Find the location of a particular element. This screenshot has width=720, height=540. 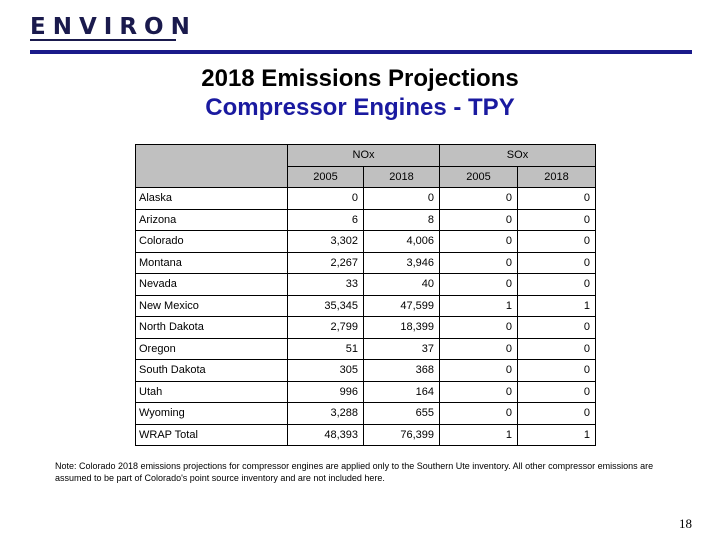

table-row: Colorado 3,302 4,006 0 0 is located at coordinates (365, 241).